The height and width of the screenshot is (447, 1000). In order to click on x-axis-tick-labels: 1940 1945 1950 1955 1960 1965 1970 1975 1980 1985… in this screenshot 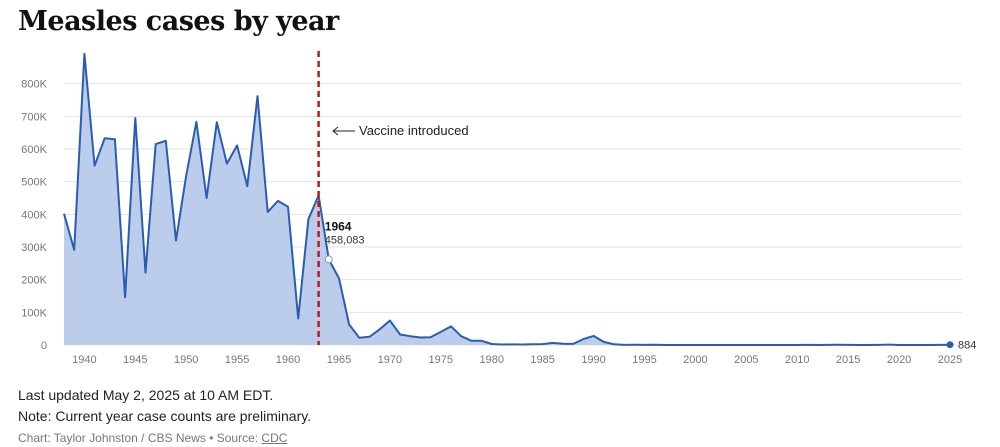, I will do `click(517, 360)`.